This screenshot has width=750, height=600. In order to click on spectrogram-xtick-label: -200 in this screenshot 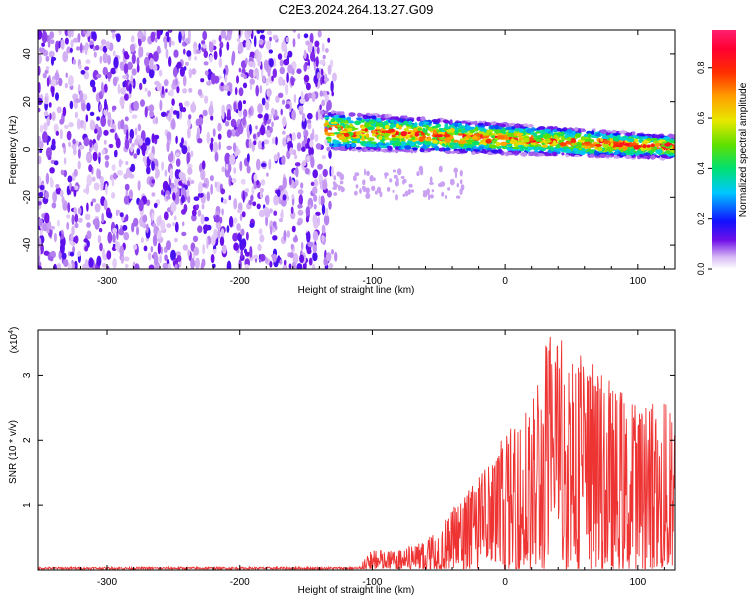, I will do `click(240, 281)`.